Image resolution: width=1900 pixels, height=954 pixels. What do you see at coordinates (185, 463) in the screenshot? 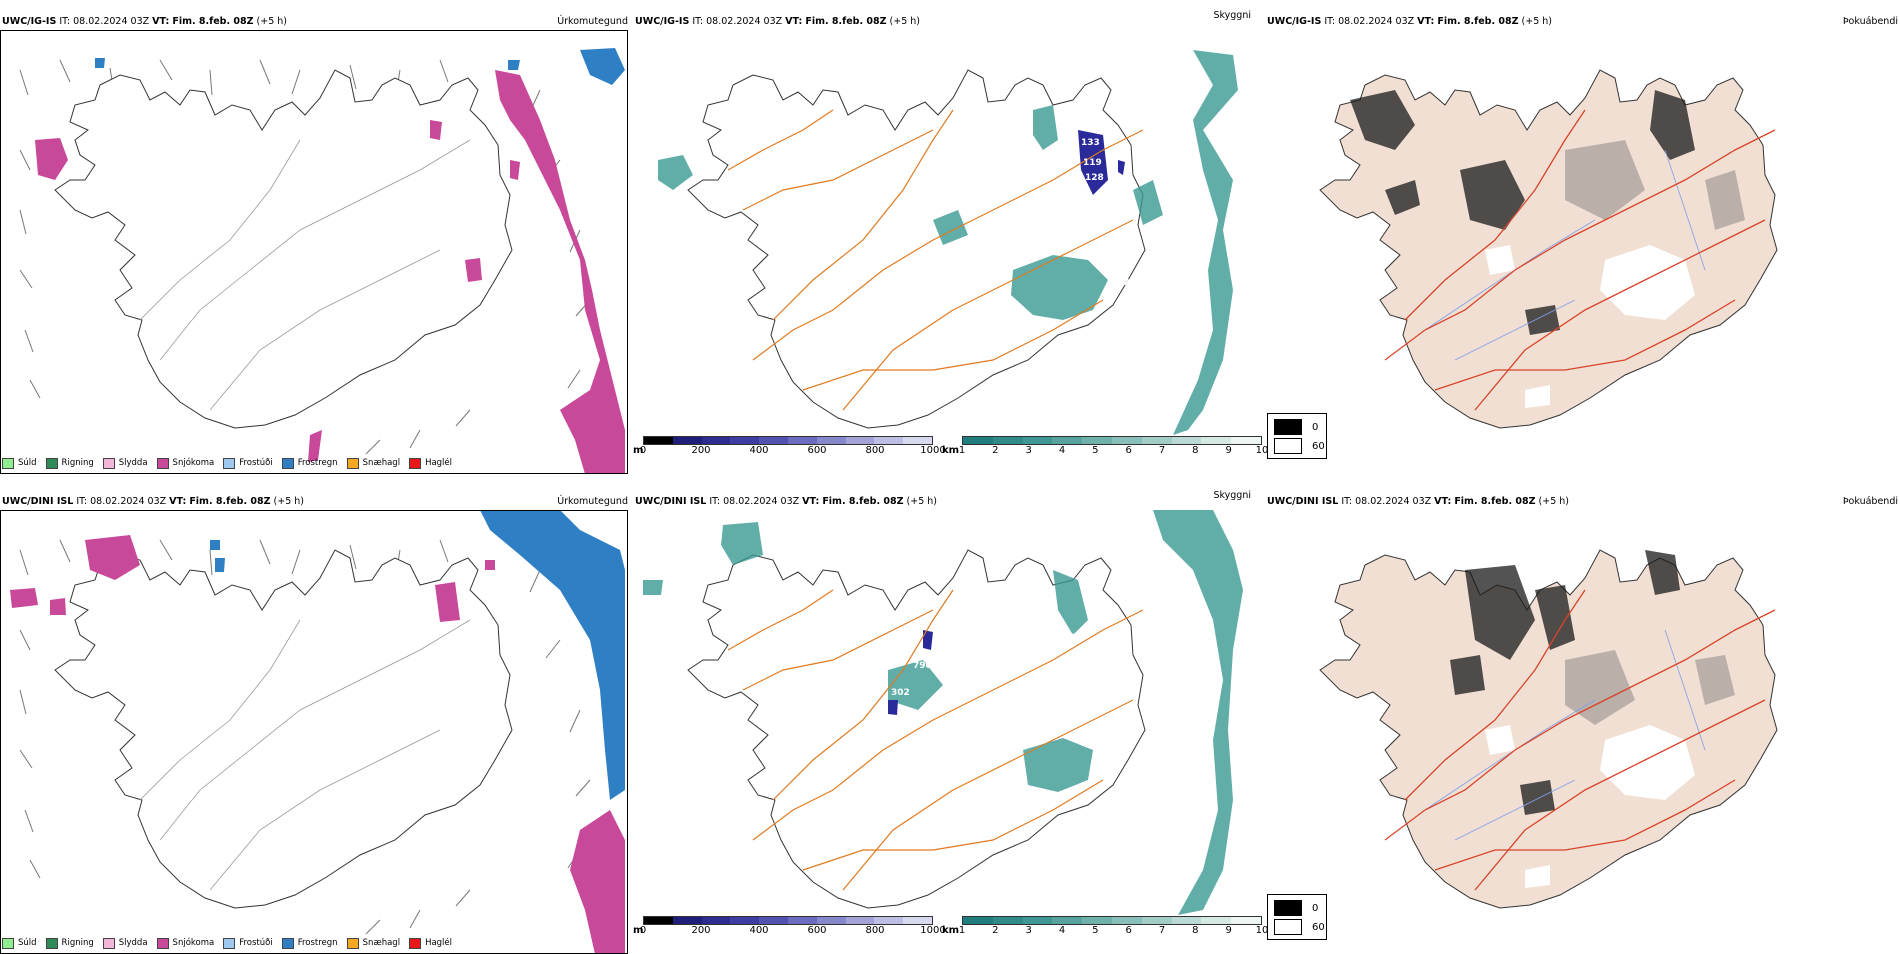
I see `precip-legend-item: Snjókoma` at bounding box center [185, 463].